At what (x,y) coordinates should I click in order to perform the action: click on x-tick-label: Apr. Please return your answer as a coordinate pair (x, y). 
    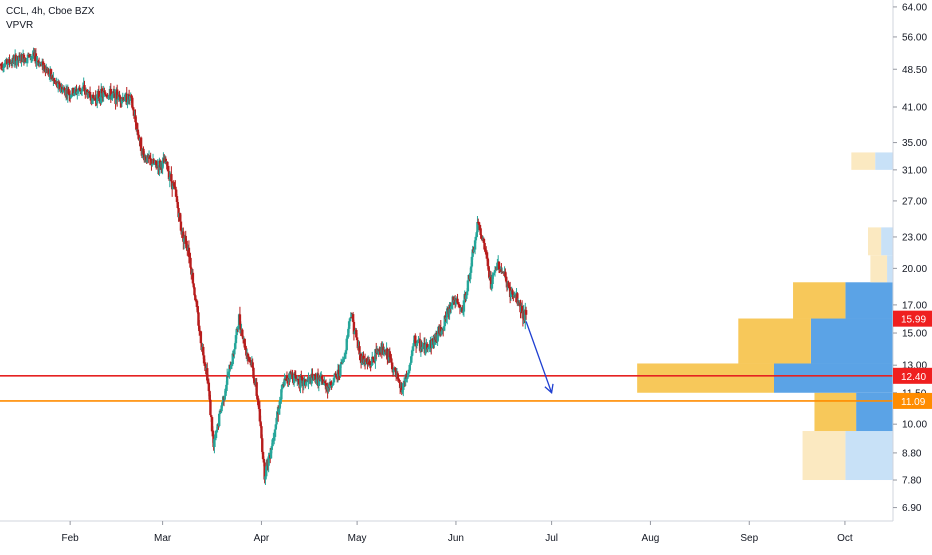
    Looking at the image, I should click on (262, 538).